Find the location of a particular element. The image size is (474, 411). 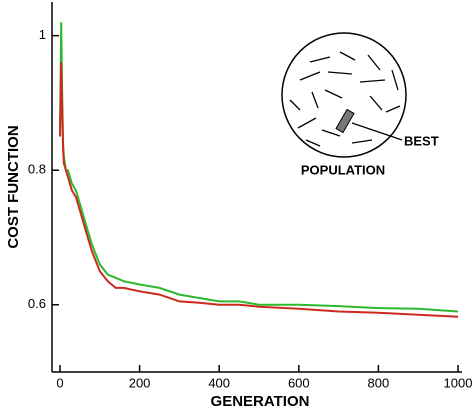

y-tick-label: 0.8 is located at coordinates (37, 169).